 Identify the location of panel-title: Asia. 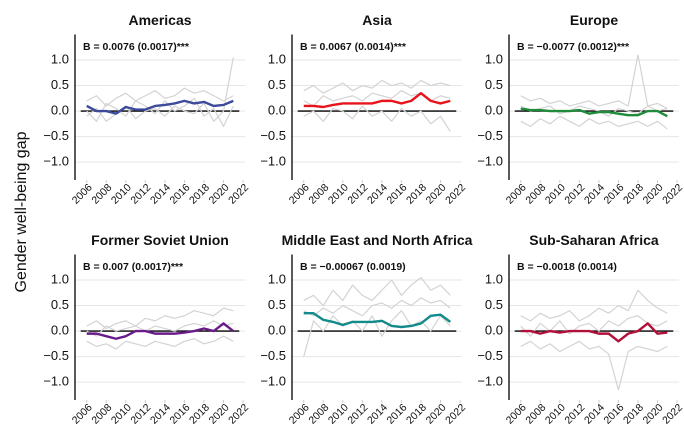
(377, 20).